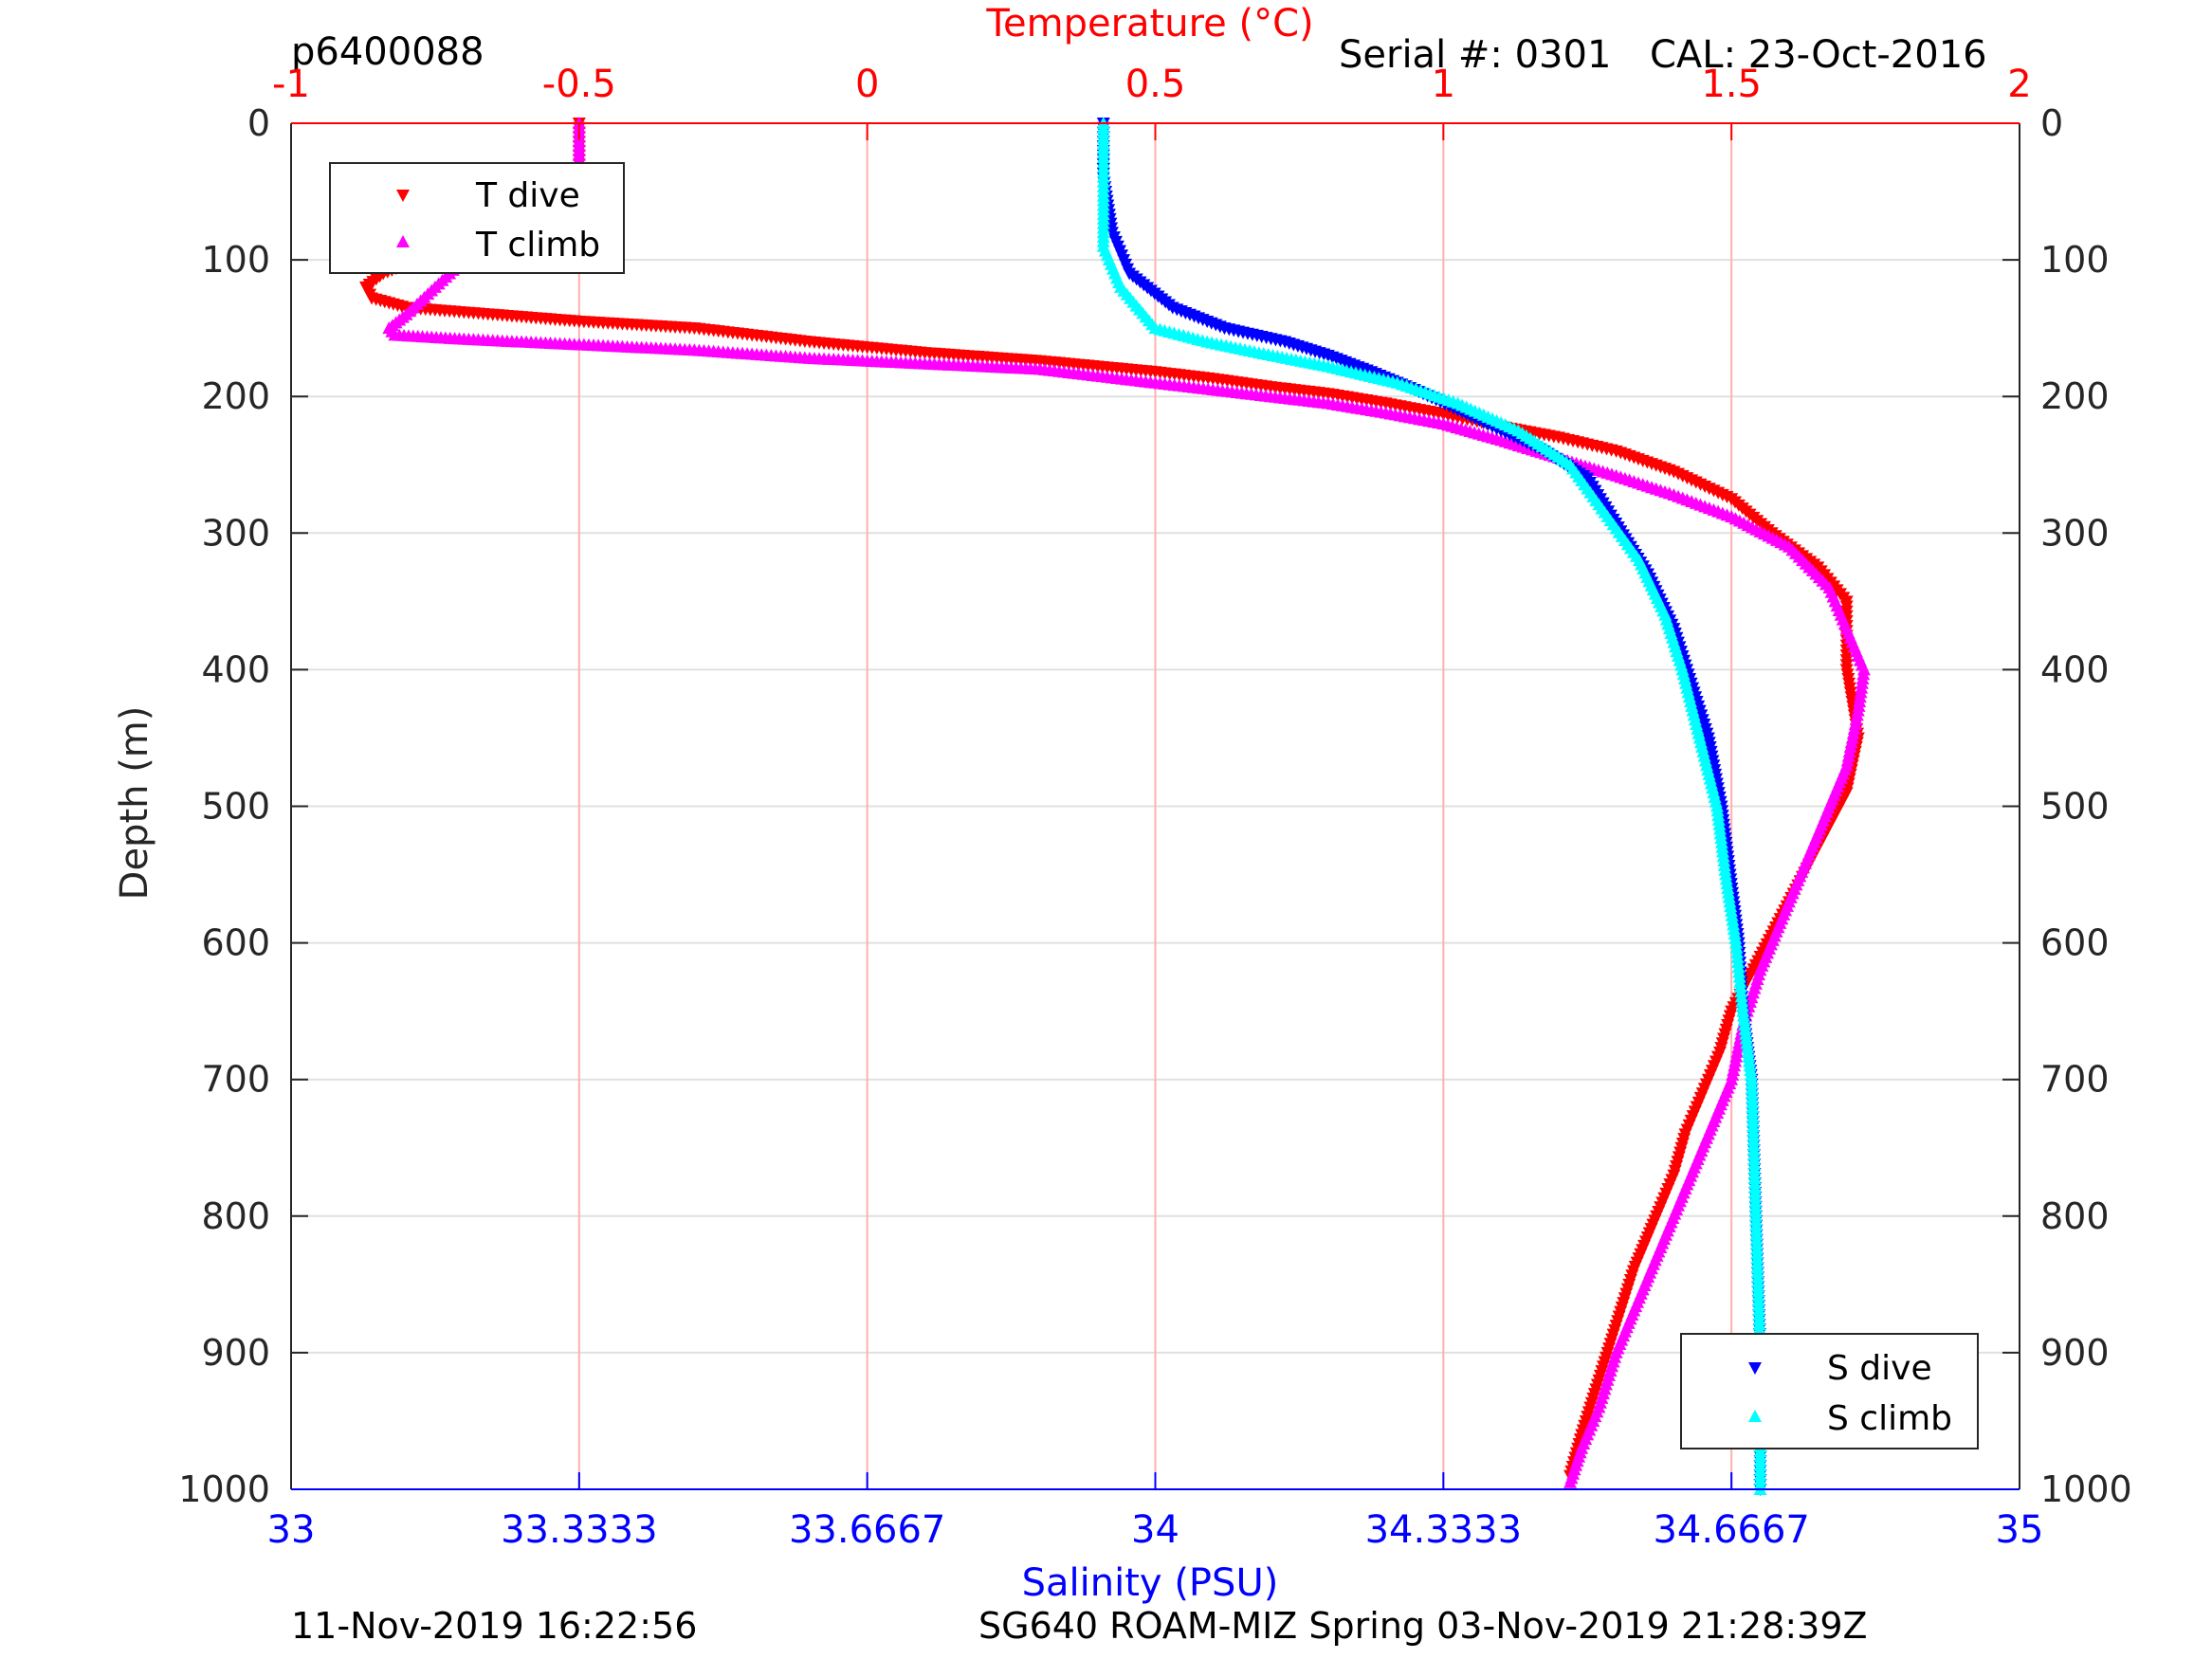 Image resolution: width=2212 pixels, height=1659 pixels. Describe the element at coordinates (1149, 24) in the screenshot. I see `temperature-axis-title: Temperature (°C)` at that location.